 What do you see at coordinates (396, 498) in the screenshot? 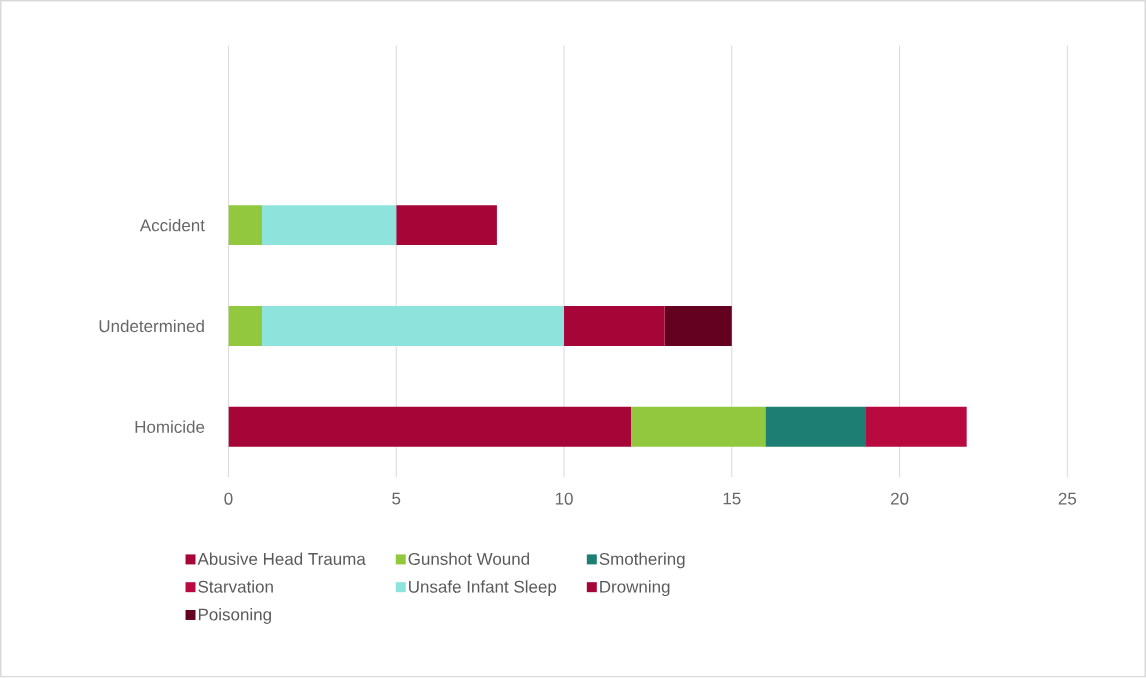
I see `x-tick-label: 5` at bounding box center [396, 498].